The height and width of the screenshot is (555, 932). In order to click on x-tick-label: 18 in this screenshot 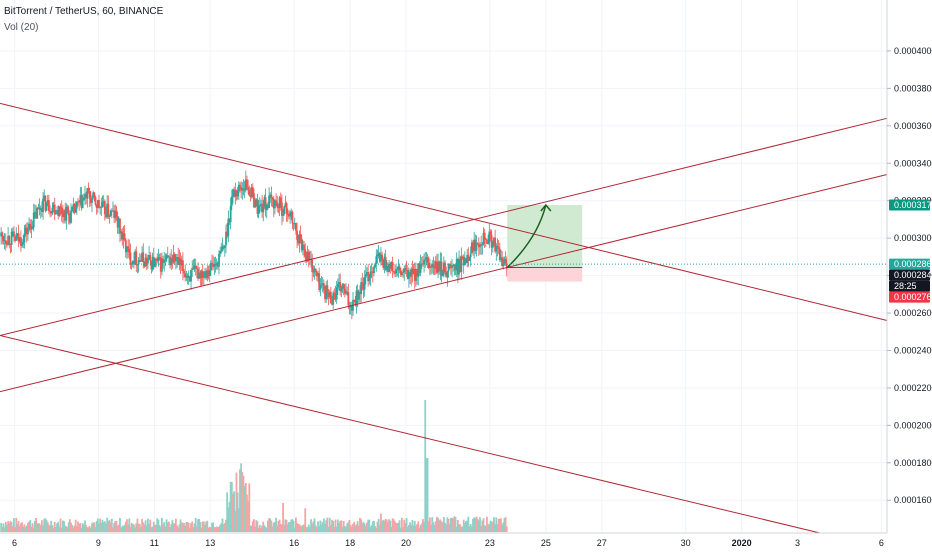, I will do `click(350, 543)`.